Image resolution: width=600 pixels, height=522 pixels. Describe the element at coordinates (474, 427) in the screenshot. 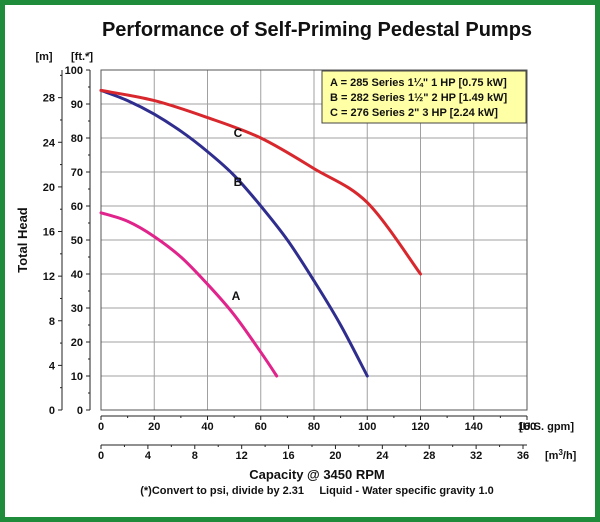

I see `x-tick-label-gpm: 140` at that location.